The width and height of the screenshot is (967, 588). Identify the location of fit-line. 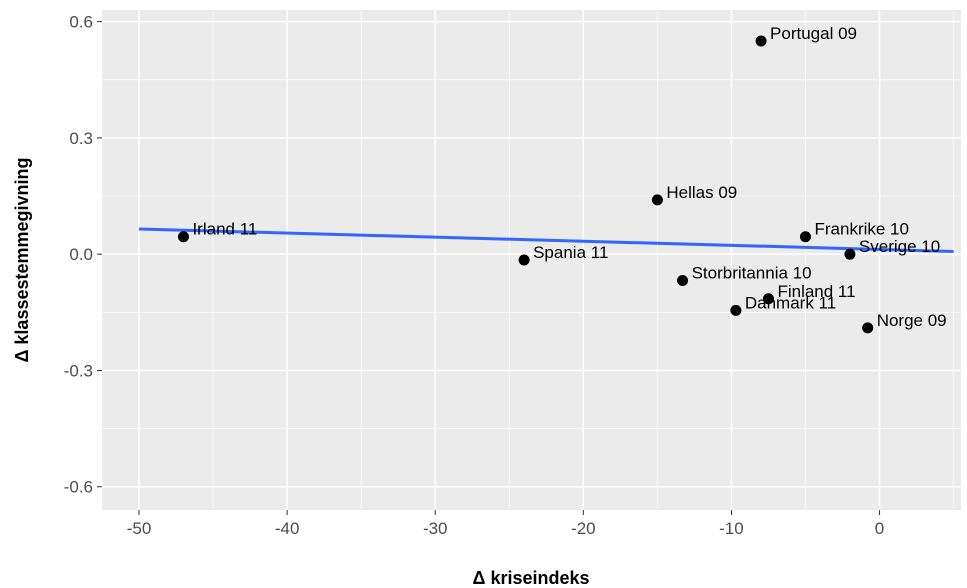
(546, 240).